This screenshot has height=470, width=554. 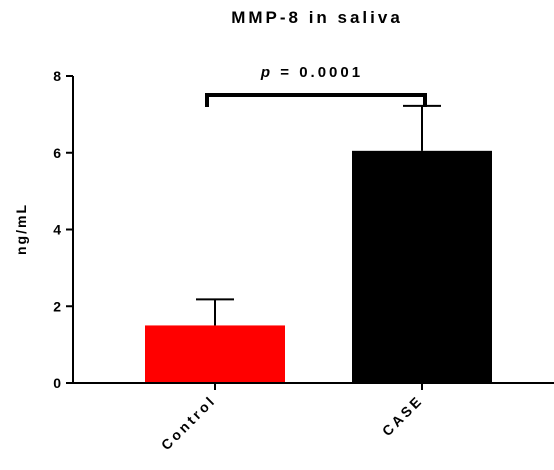 What do you see at coordinates (57, 306) in the screenshot?
I see `y-tick-label: 2` at bounding box center [57, 306].